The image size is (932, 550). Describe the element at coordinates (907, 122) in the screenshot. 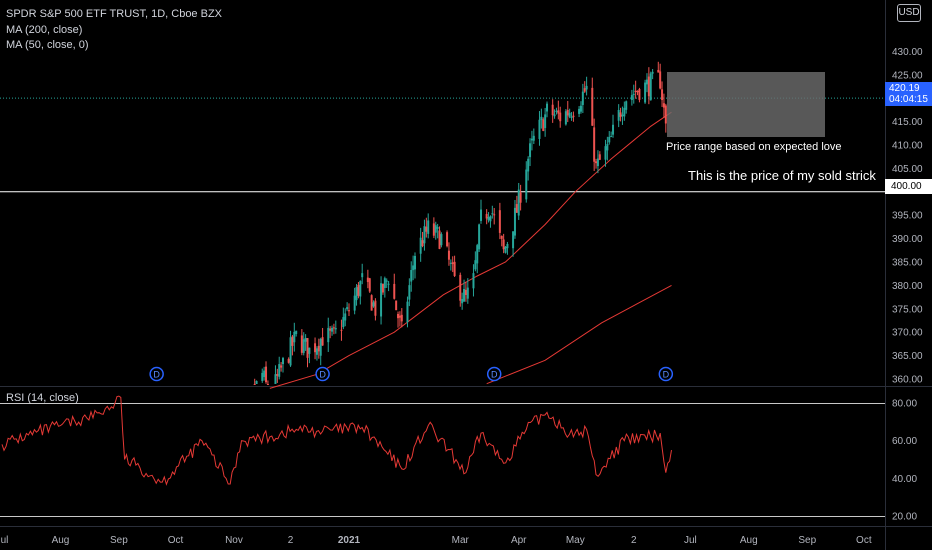

I see `price-tick-label: 415.00` at that location.